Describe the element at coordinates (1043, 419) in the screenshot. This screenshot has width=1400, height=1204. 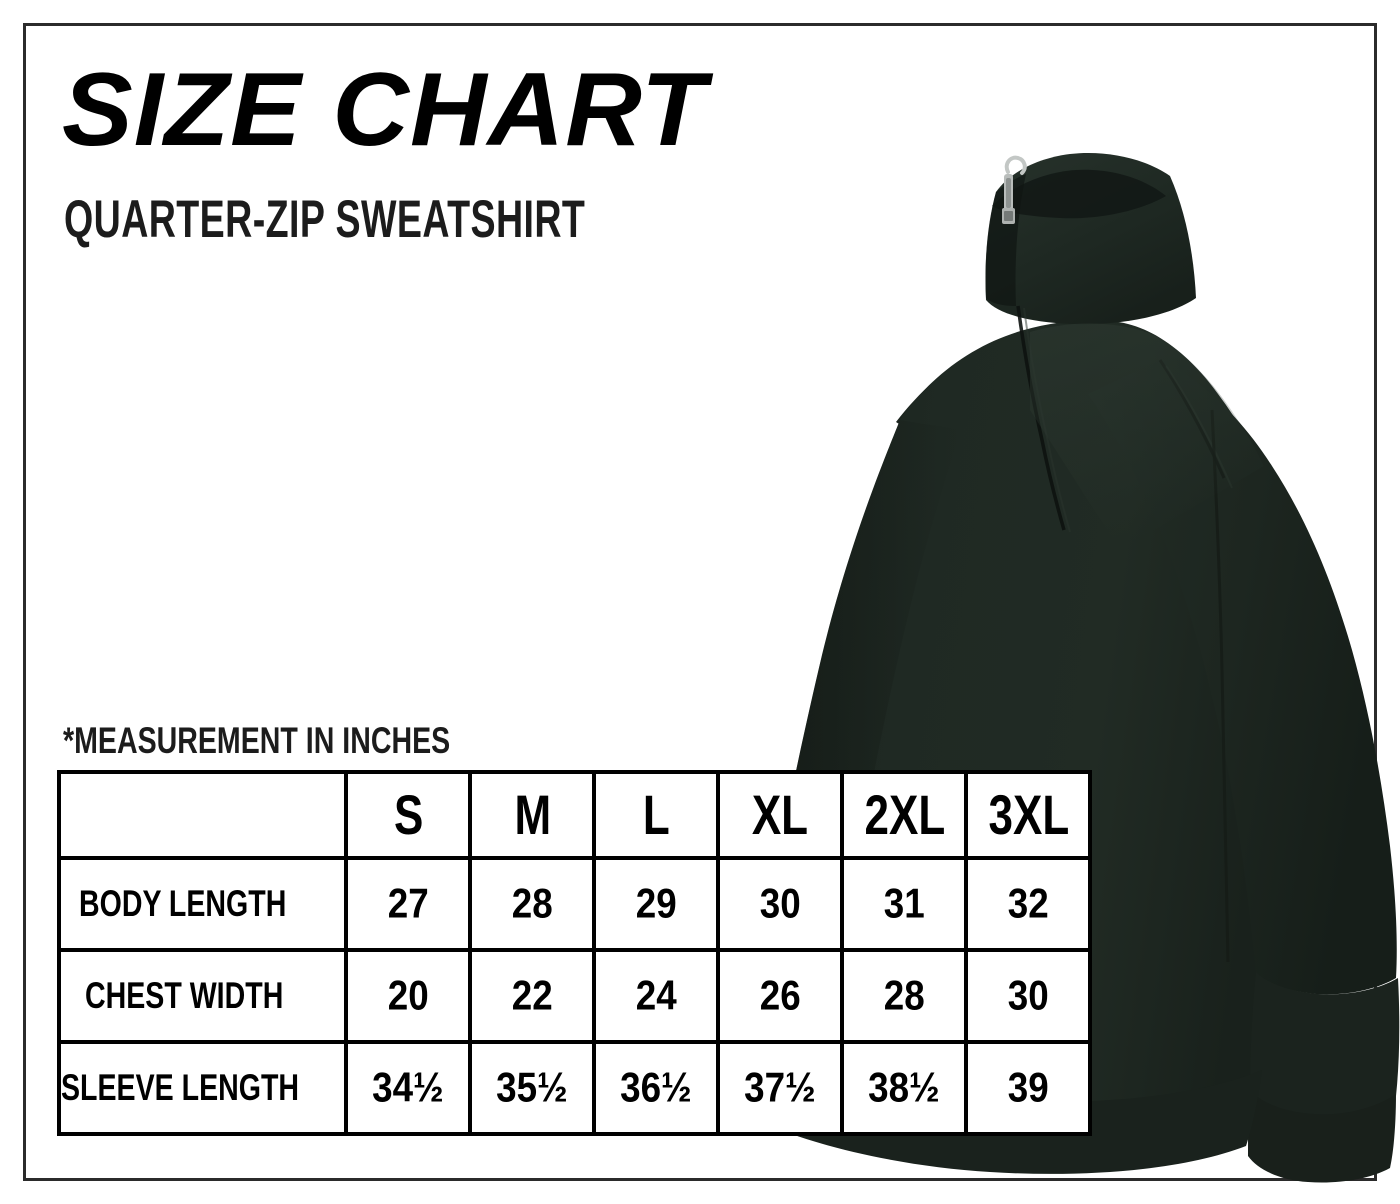
I see `garment-zip-placket` at that location.